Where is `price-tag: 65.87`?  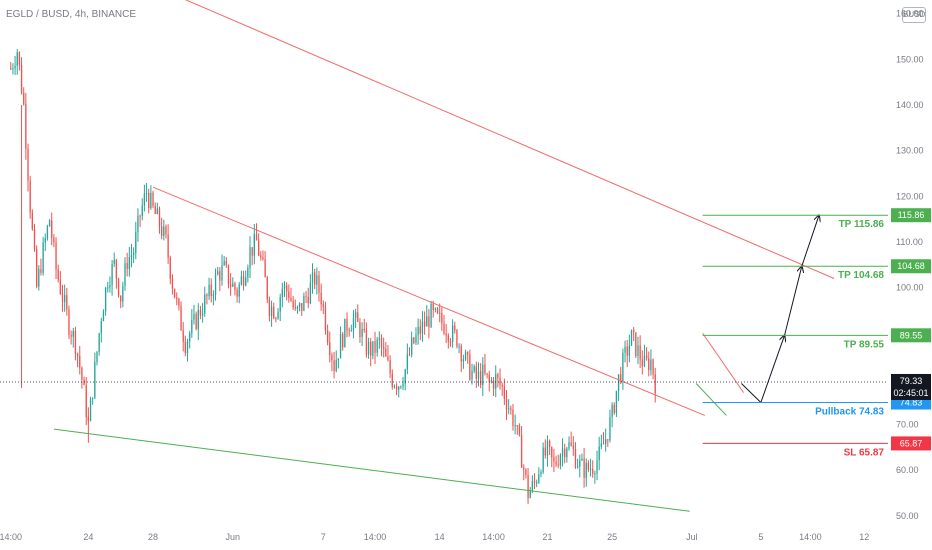 price-tag: 65.87 is located at coordinates (911, 443).